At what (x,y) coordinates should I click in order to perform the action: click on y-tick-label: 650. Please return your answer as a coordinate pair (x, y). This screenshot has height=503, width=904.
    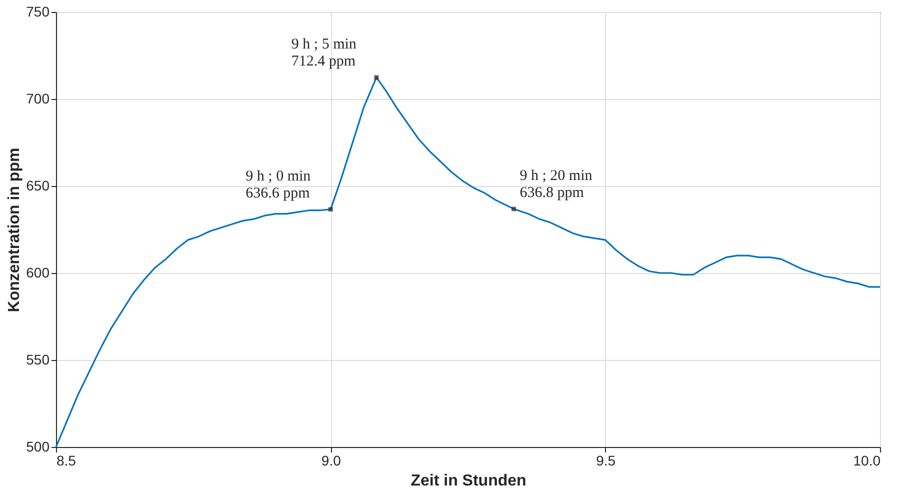
    Looking at the image, I should click on (38, 186).